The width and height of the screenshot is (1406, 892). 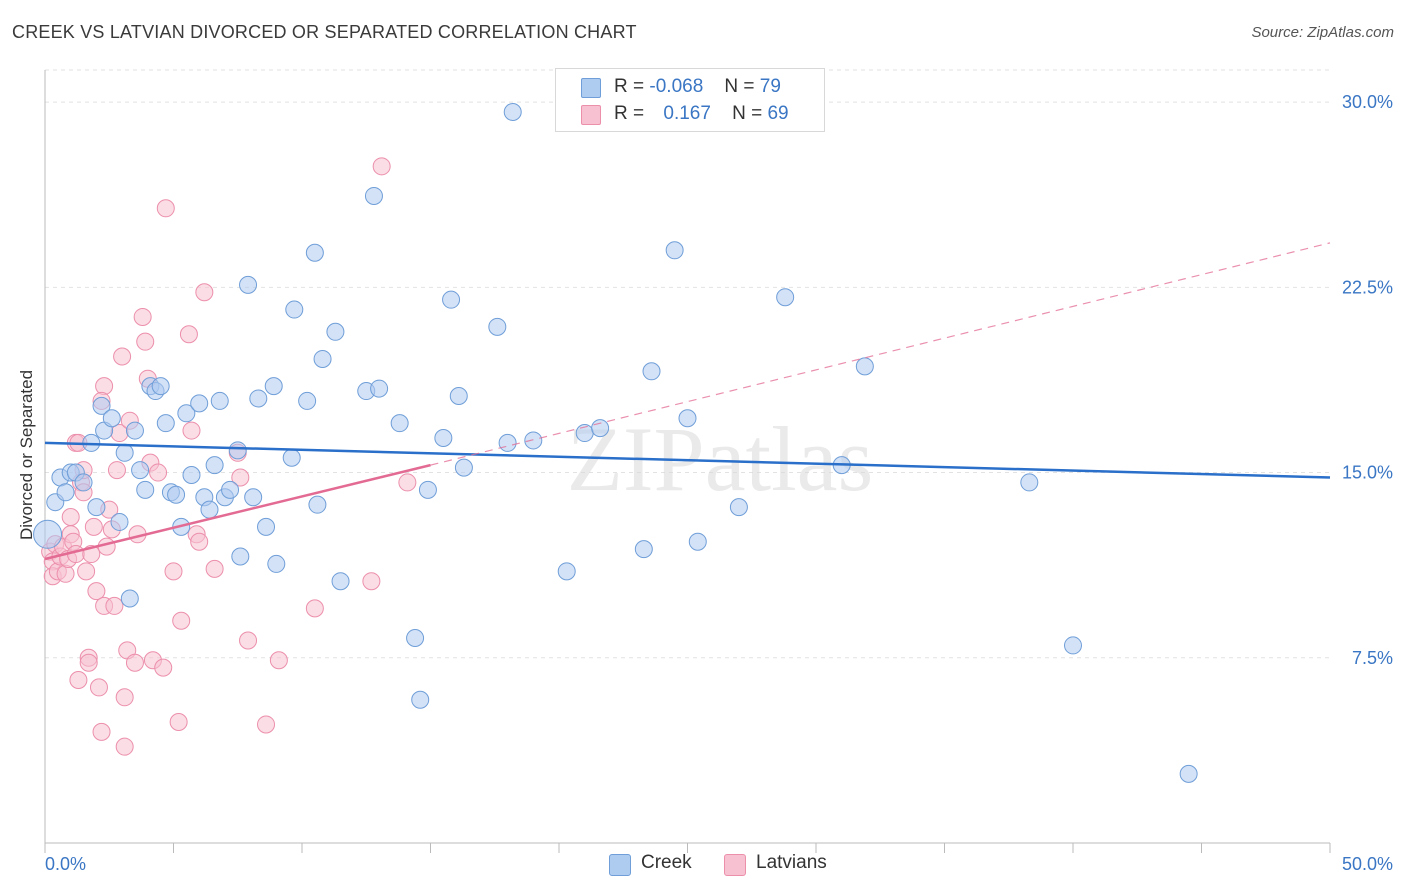 What do you see at coordinates (778, 113) in the screenshot?
I see `legend-n-value: 69` at bounding box center [778, 113].